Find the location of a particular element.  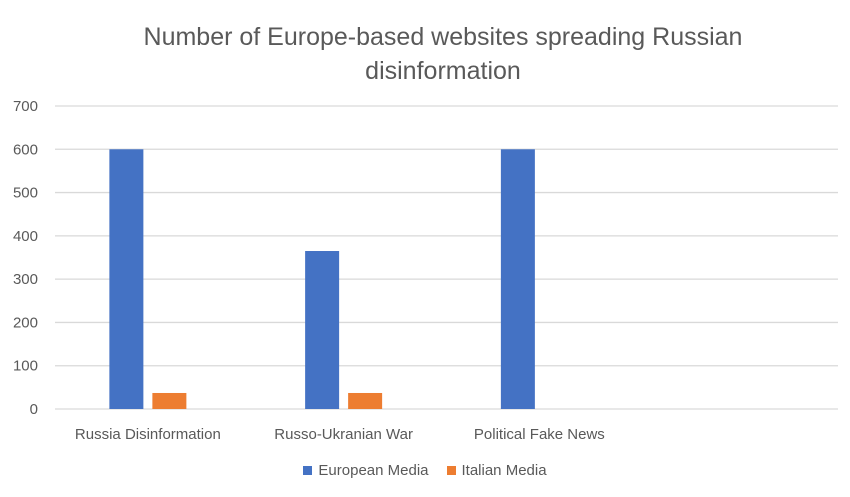

legend-item-italian-media: Italian Media is located at coordinates (496, 470).